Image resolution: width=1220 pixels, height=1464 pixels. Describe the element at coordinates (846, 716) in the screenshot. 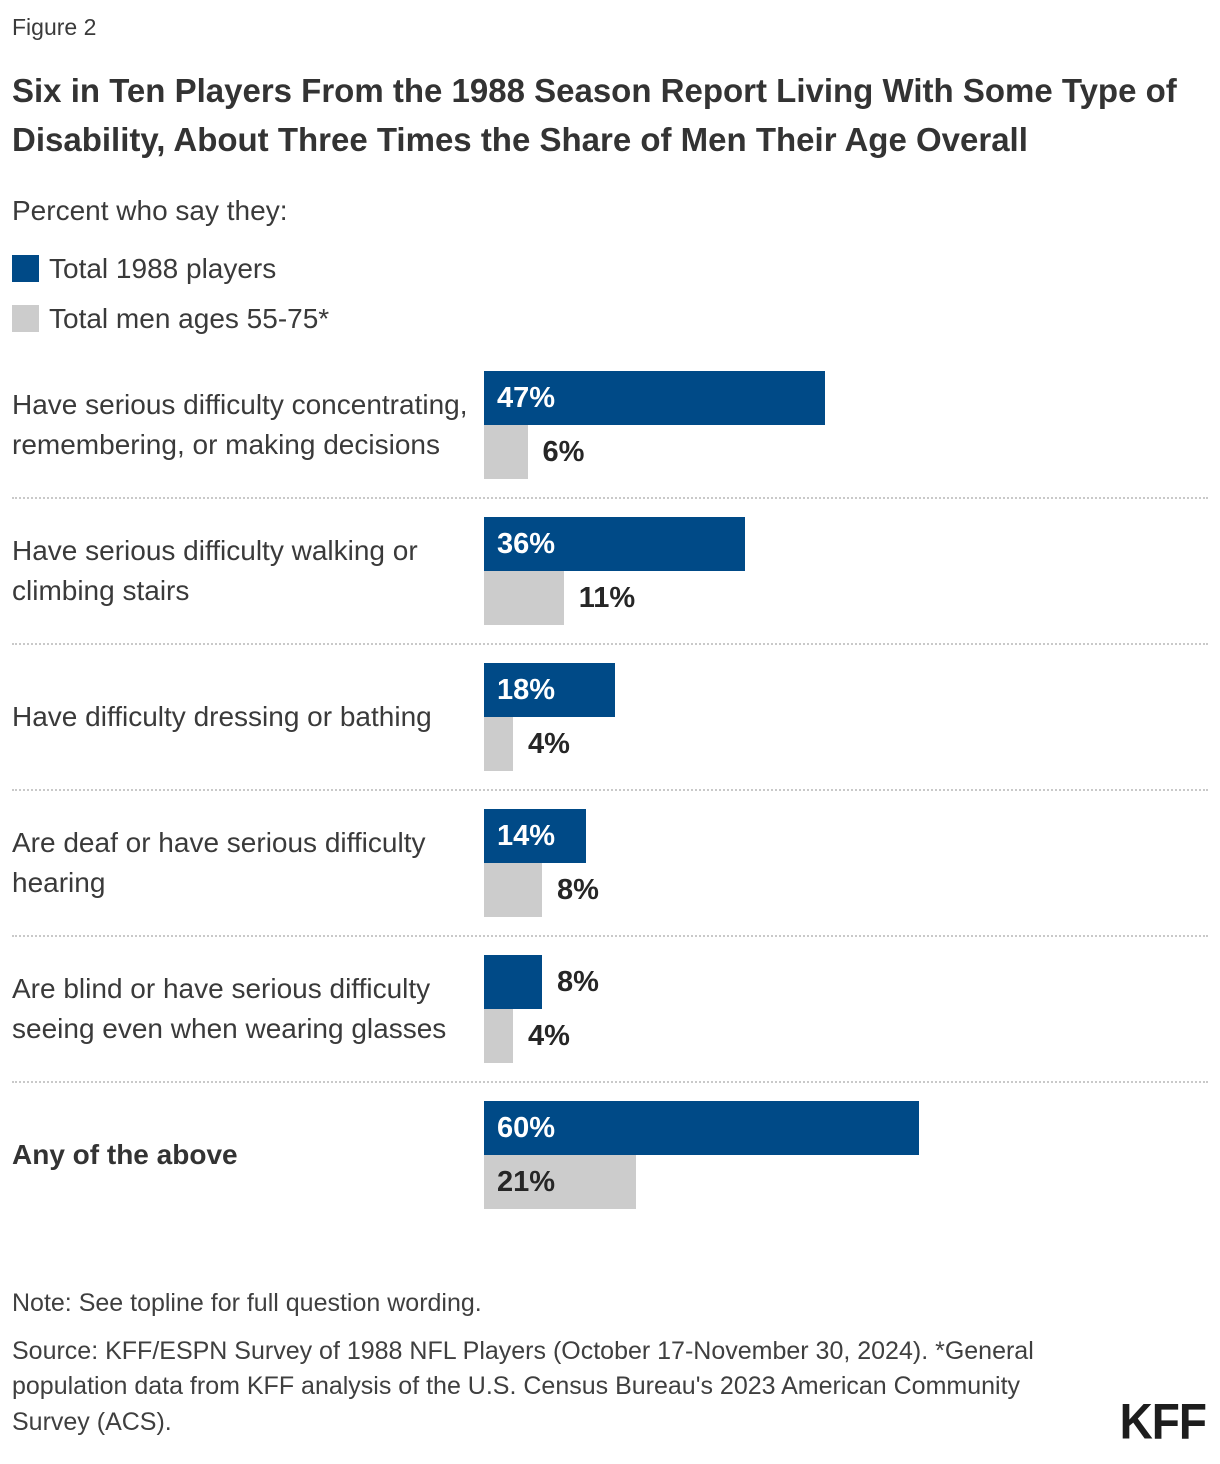

I see `bar-group: 18% 4%` at that location.